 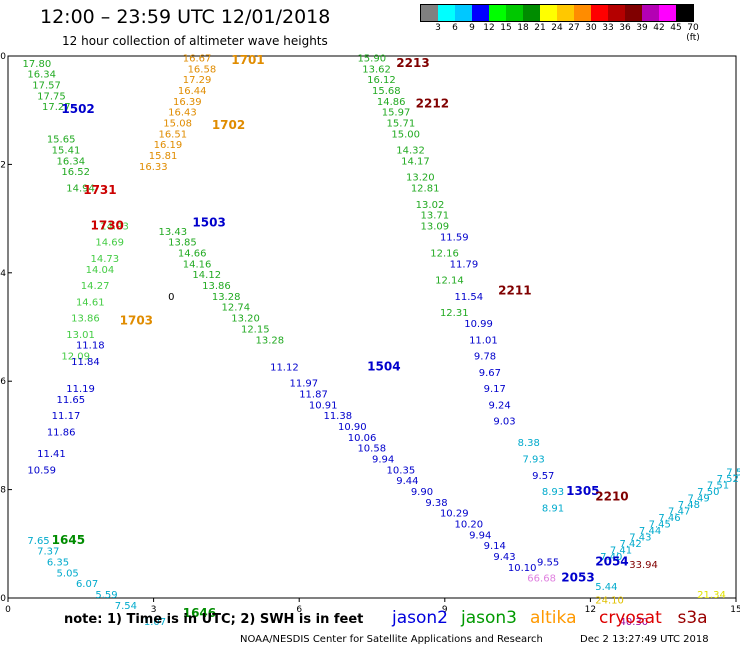 I want to click on data-point-label: 9.14, so click(x=495, y=546).